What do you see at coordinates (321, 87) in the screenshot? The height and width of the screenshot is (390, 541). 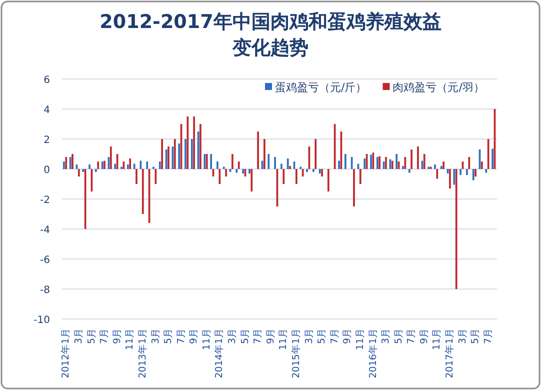 I see `legend-label: 蛋鸡盈亏（元/斤）` at bounding box center [321, 87].